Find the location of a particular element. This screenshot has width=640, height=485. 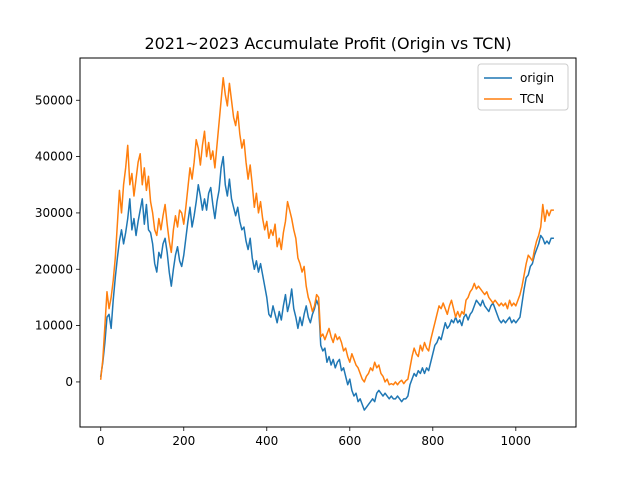

x-tick-label: 1000 is located at coordinates (516, 441).